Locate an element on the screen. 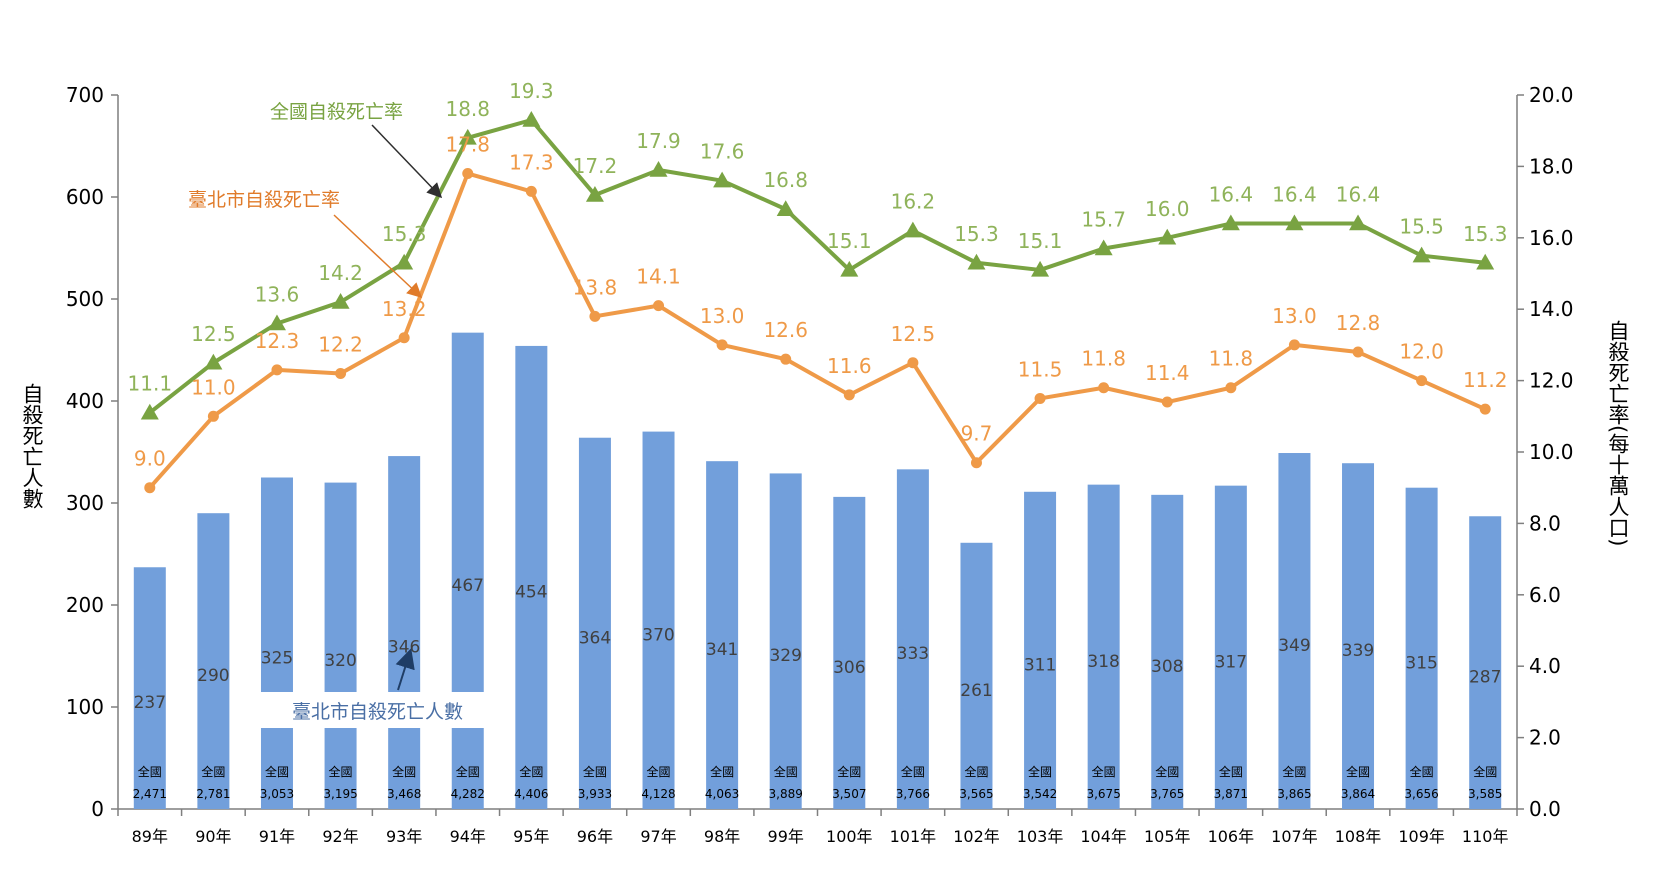 The image size is (1664, 883). taipei-rate-label: 14.1 is located at coordinates (658, 277).